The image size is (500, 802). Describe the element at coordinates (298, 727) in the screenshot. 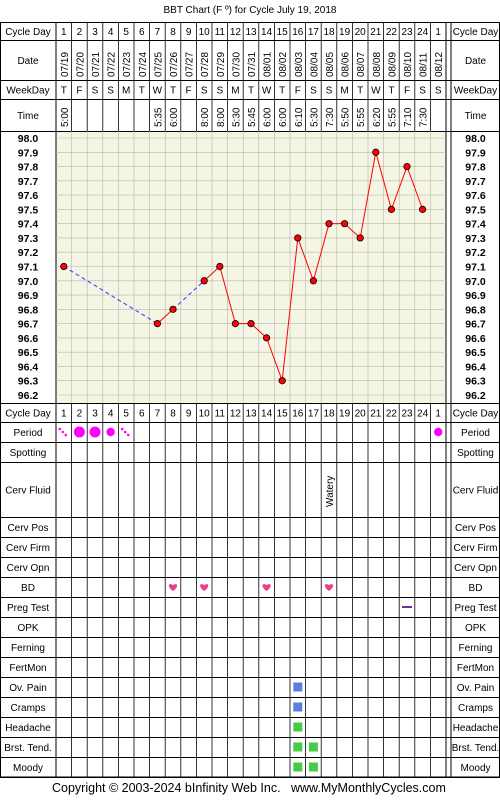

I see `headache-marker` at that location.